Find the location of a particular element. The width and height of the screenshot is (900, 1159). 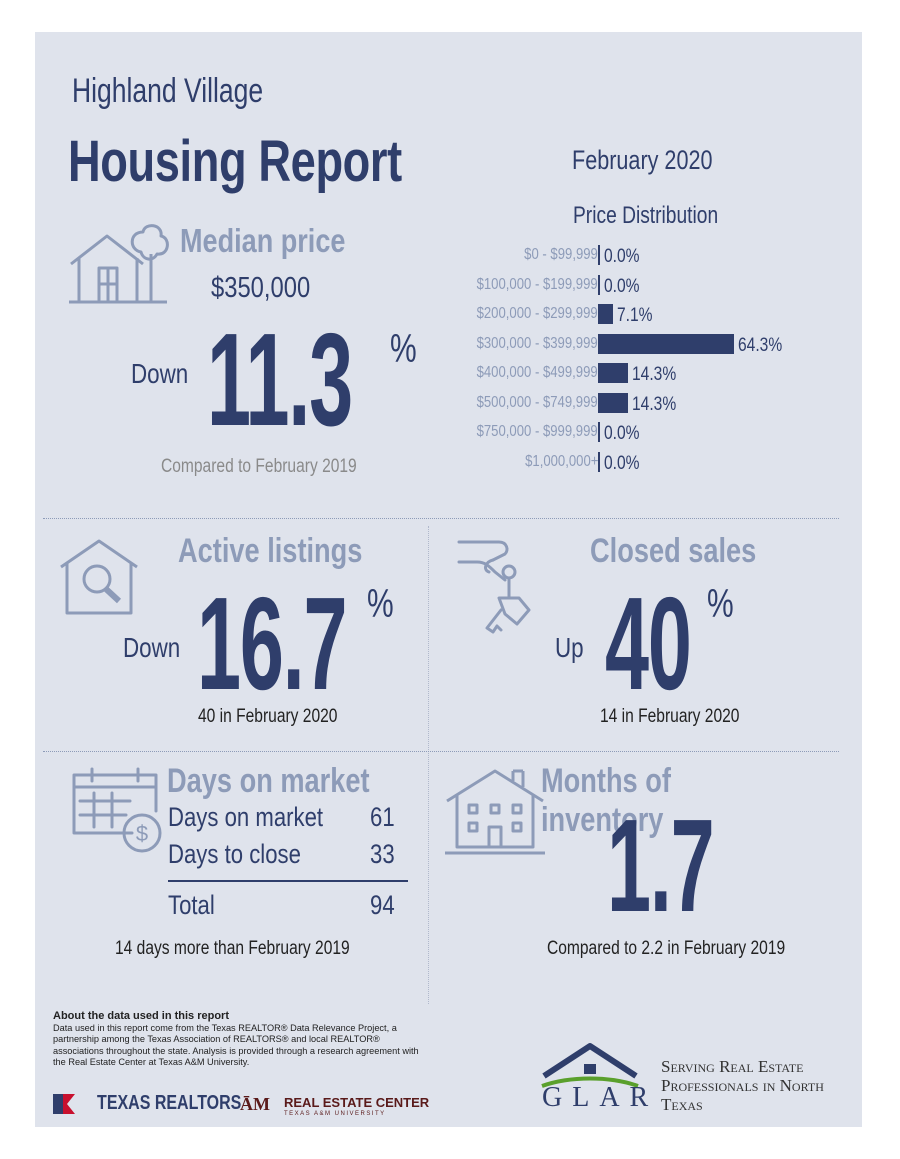

months-inventory-title: Months of inventory is located at coordinates (606, 800).